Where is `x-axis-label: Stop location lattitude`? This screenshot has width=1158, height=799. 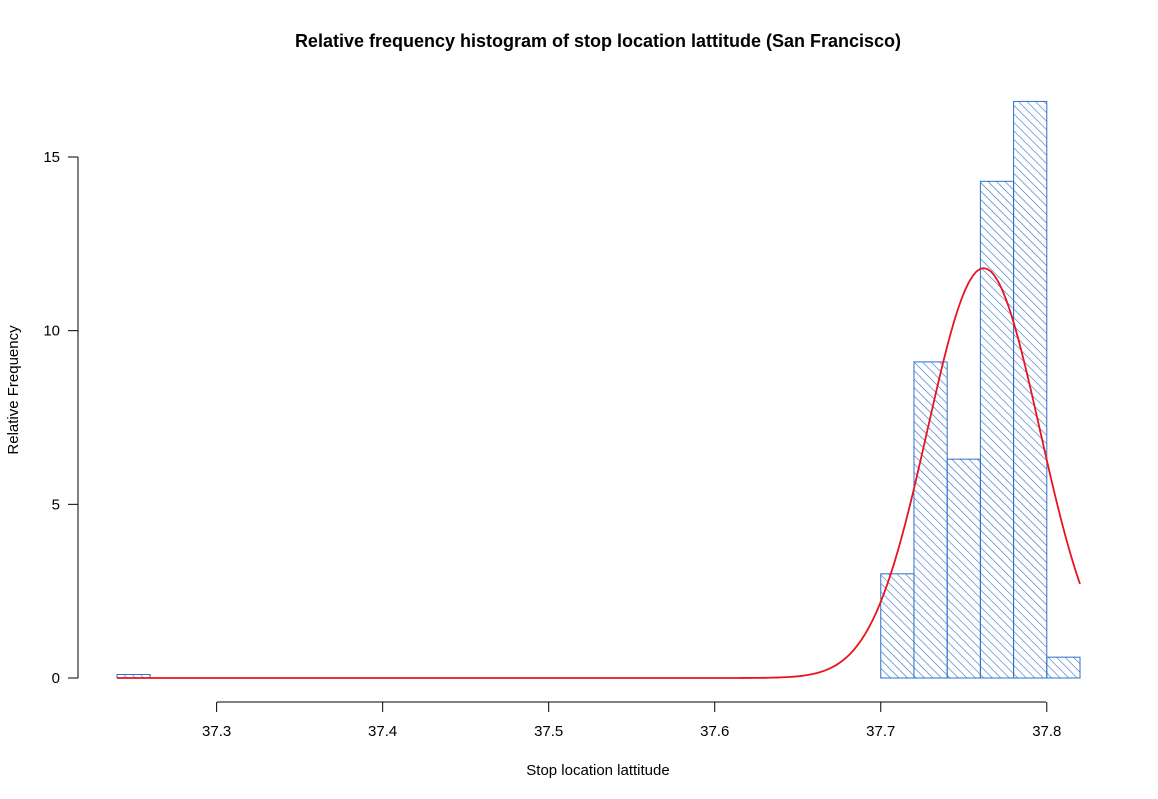
x-axis-label: Stop location lattitude is located at coordinates (597, 770).